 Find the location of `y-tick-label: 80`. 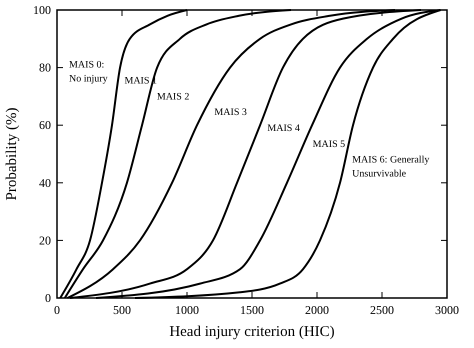

y-tick-label: 80 is located at coordinates (45, 67).